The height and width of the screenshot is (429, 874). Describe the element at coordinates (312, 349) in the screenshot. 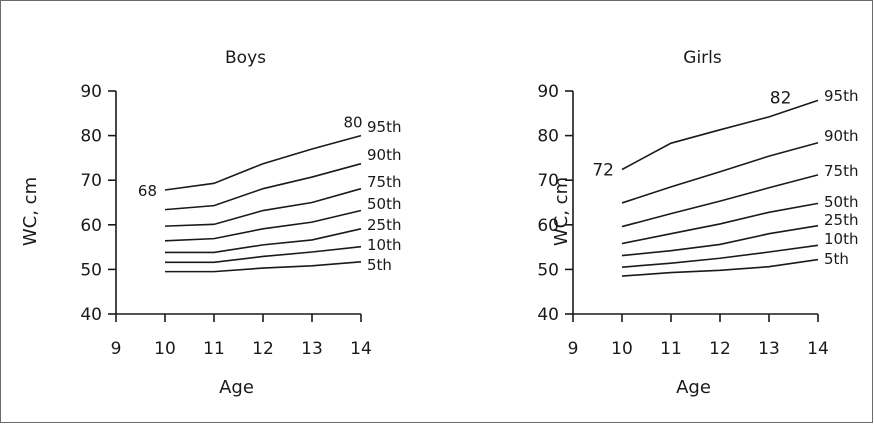

I see `boys-x-tick-label: 13` at that location.